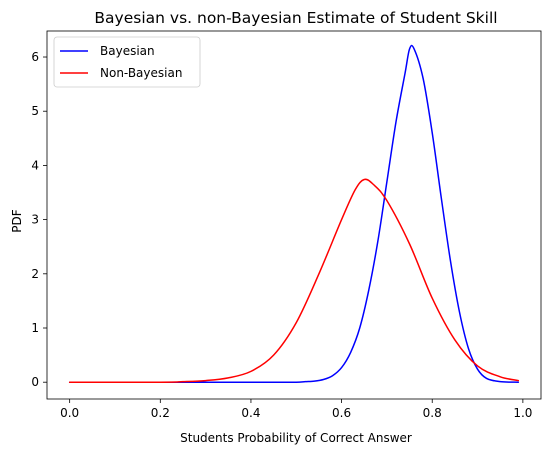  I want to click on x-tick-label: 0.6, so click(341, 413).